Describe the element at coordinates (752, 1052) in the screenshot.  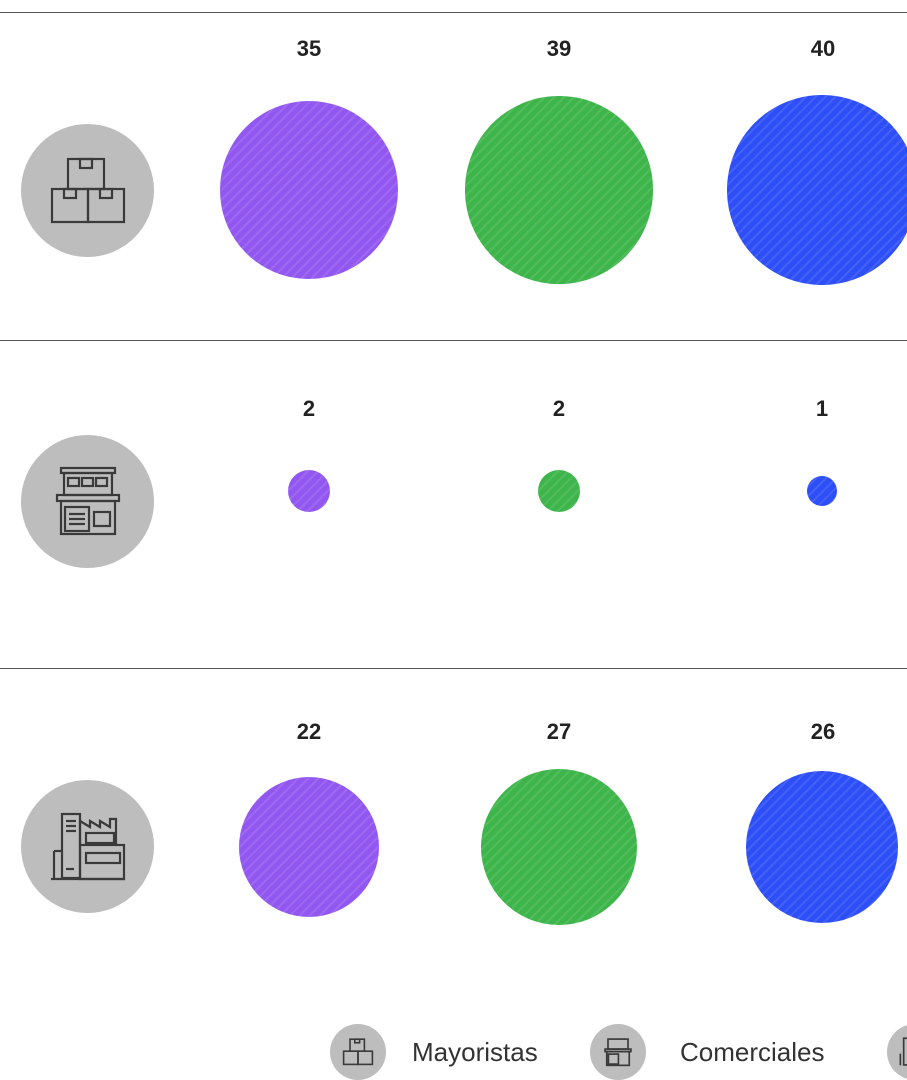
I see `legend-label-retail: Comerciales` at that location.